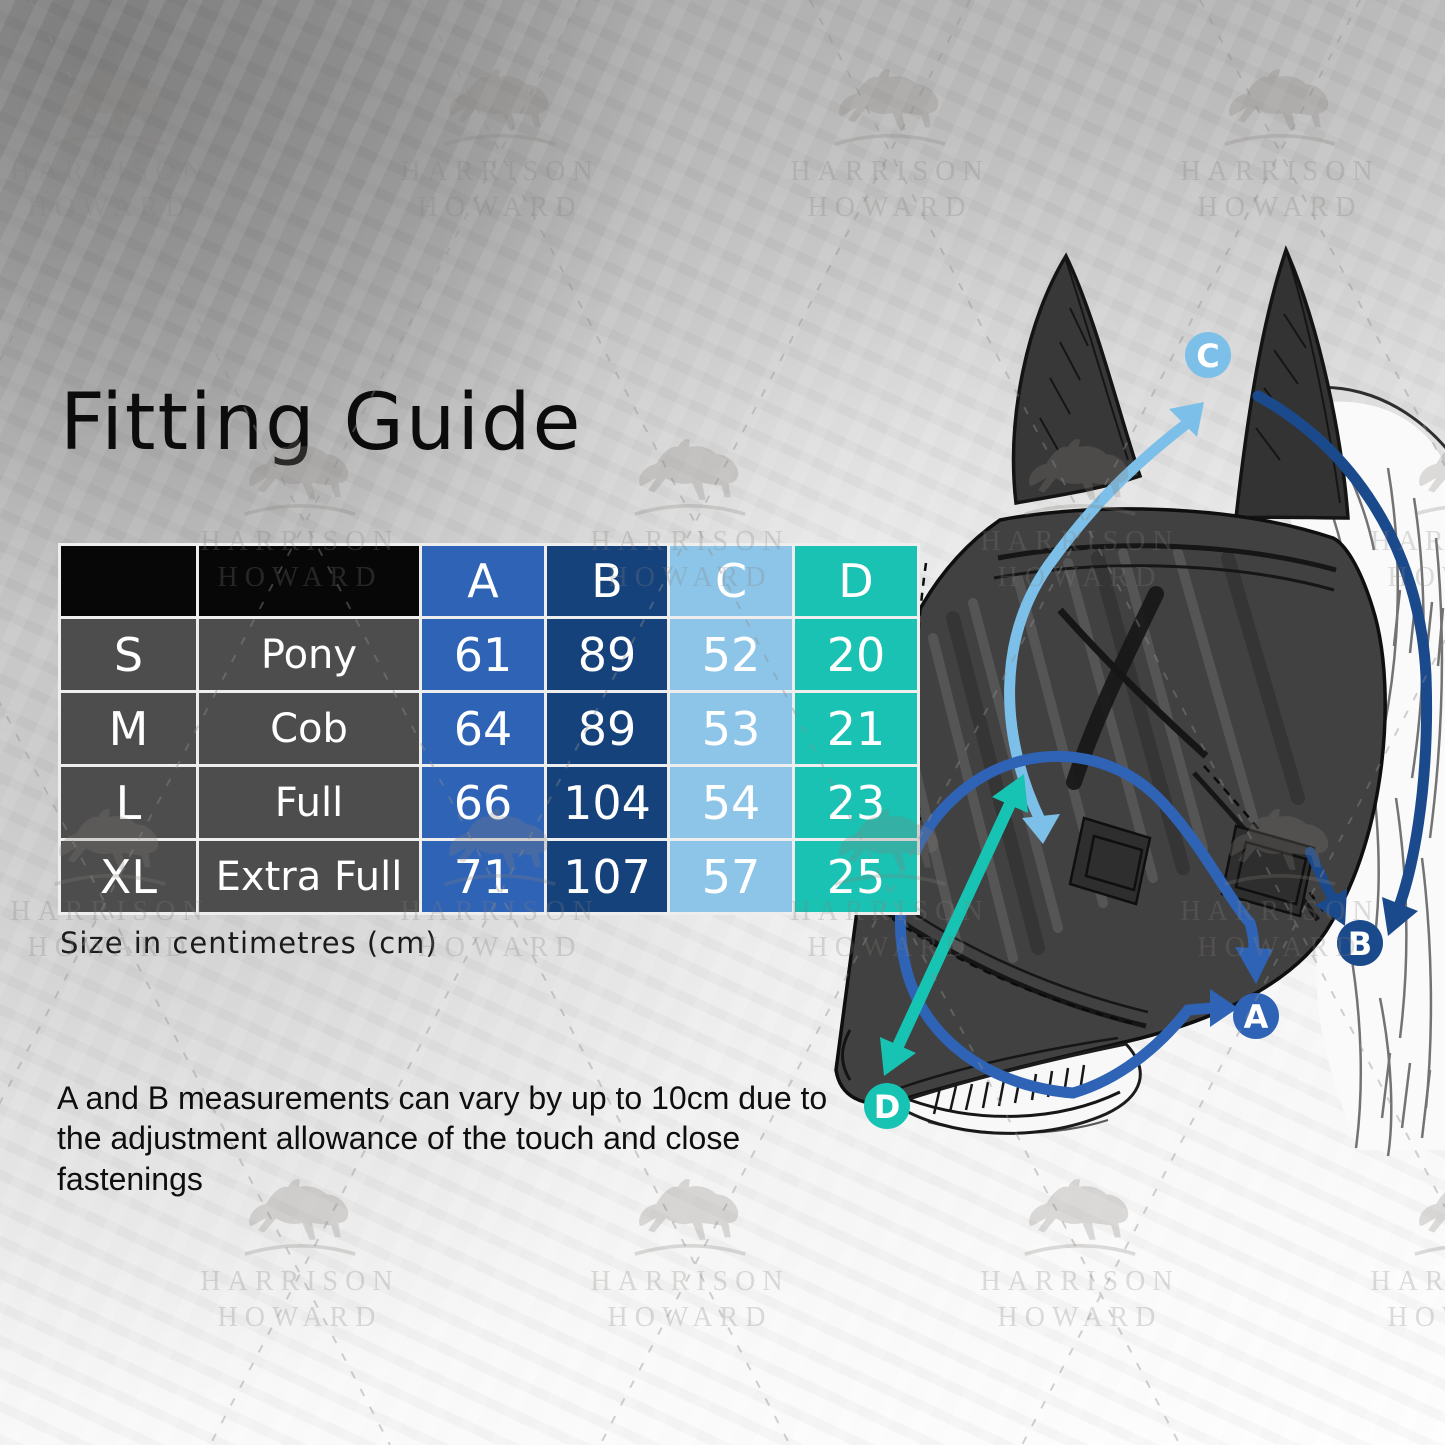  Describe the element at coordinates (483, 728) in the screenshot. I see `table-cell: 64` at that location.